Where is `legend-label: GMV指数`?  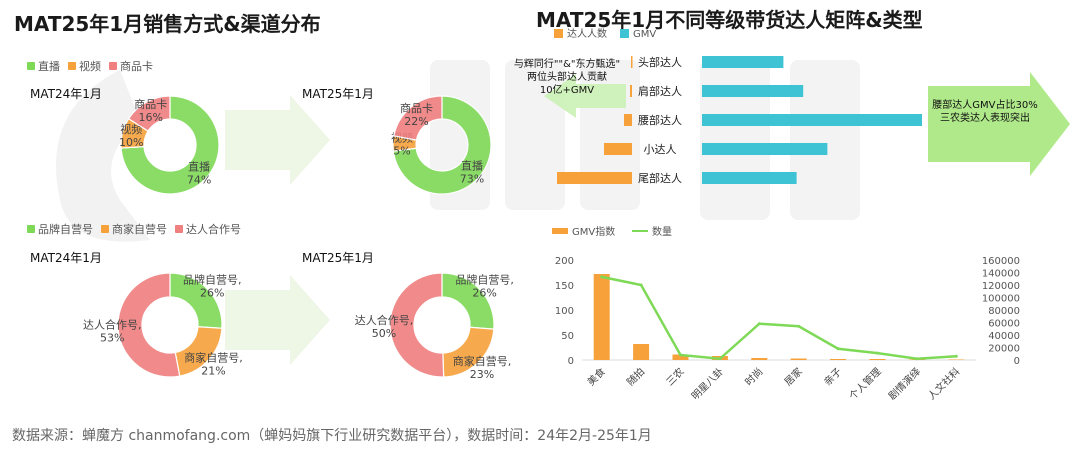 legend-label: GMV指数 is located at coordinates (593, 231).